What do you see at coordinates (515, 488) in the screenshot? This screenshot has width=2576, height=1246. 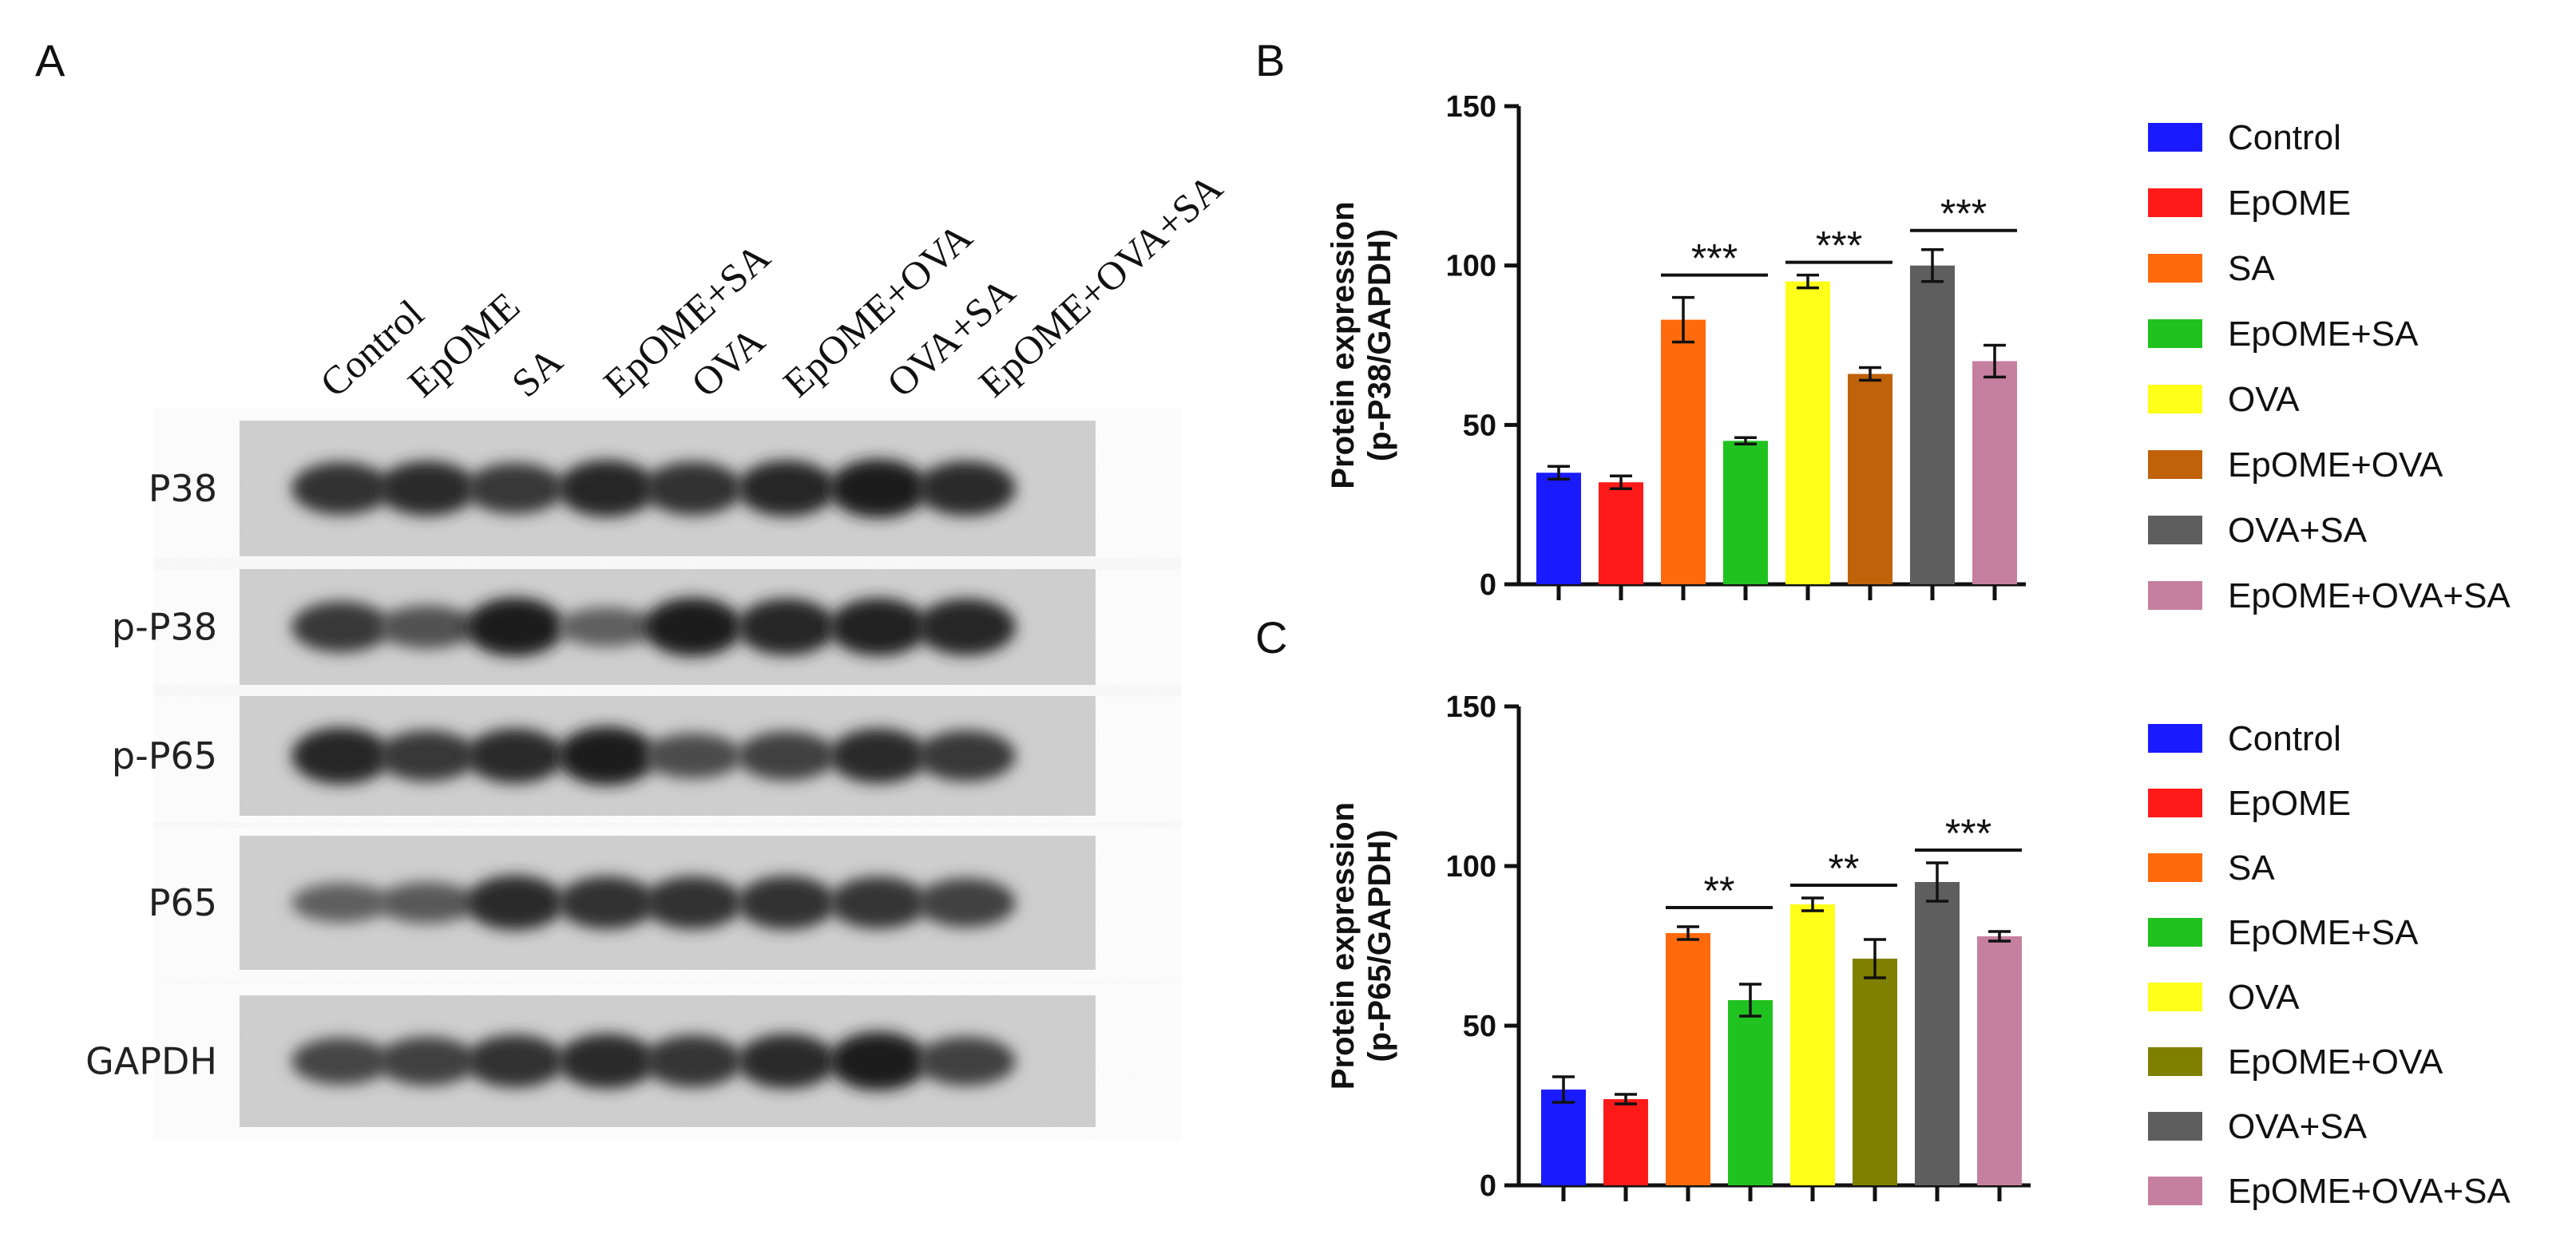 I see `band-p38-sa` at bounding box center [515, 488].